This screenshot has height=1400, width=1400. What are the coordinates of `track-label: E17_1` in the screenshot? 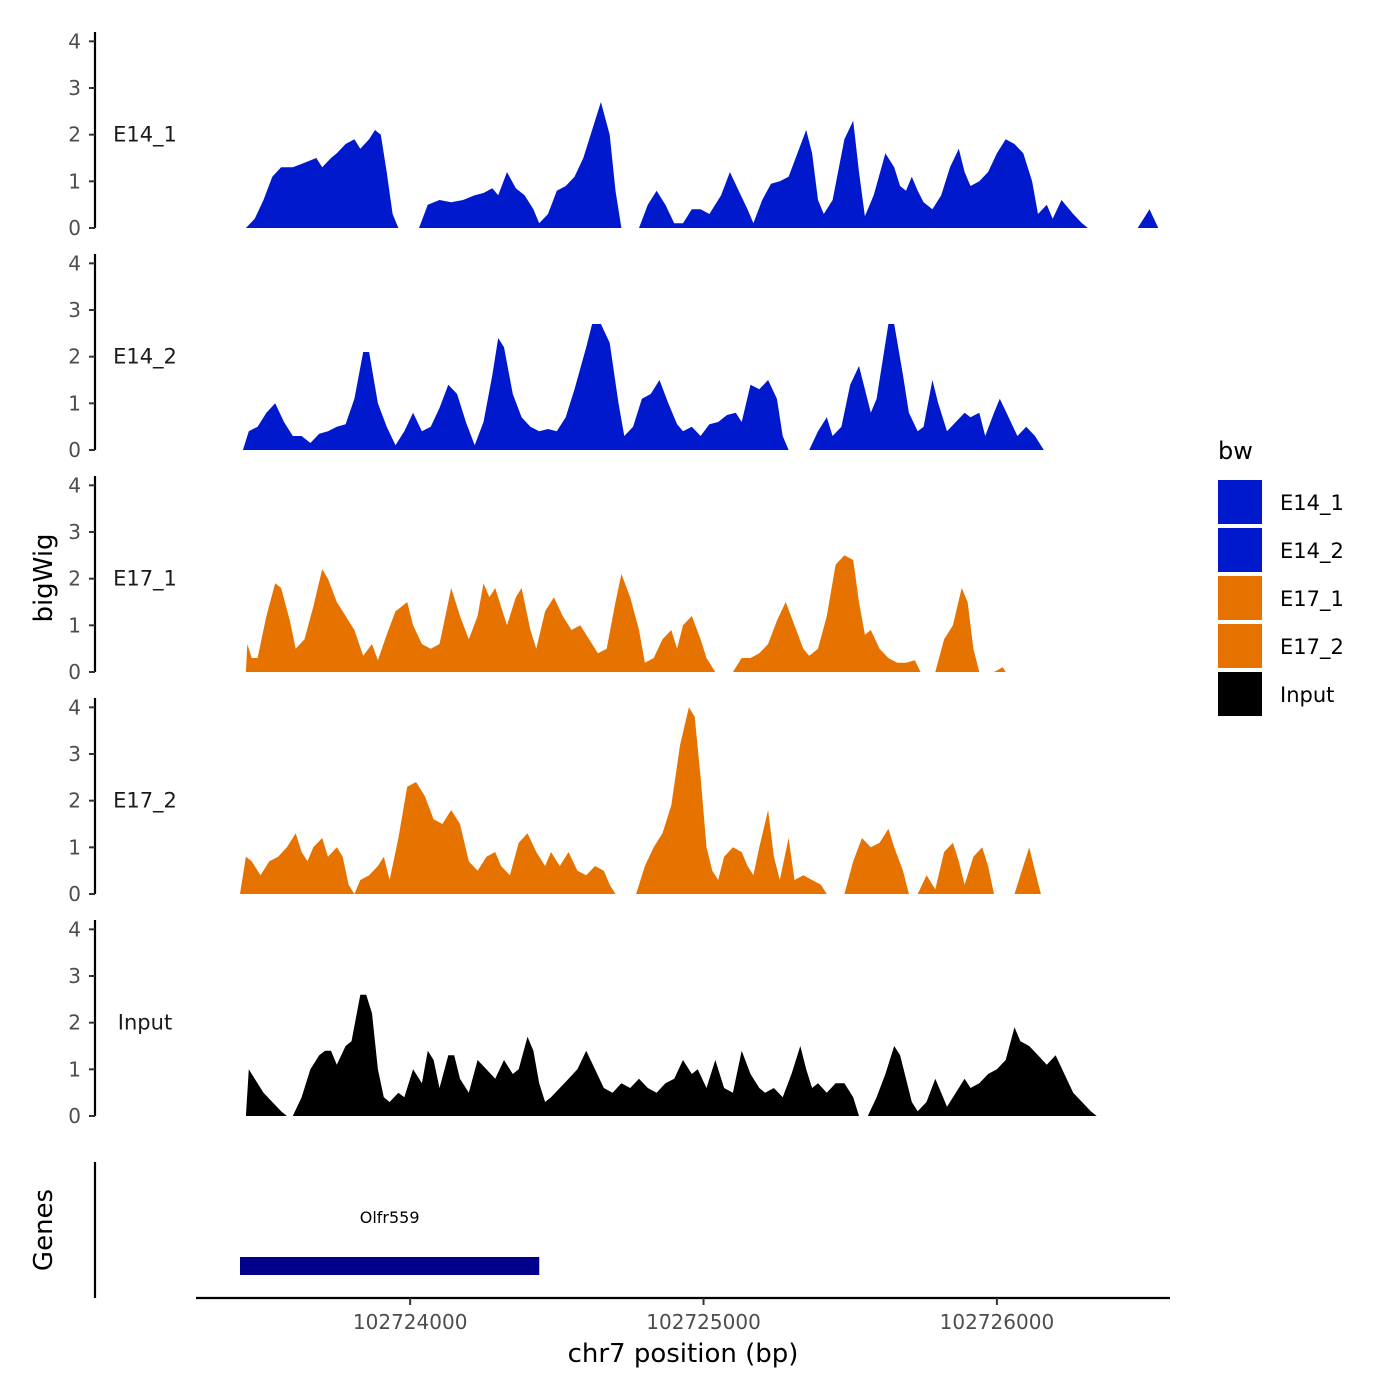 It's located at (145, 579).